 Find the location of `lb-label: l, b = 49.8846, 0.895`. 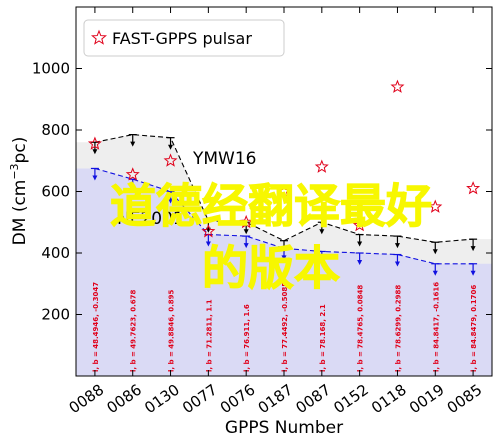

lb-label: l, b = 49.8846, 0.895 is located at coordinates (172, 331).